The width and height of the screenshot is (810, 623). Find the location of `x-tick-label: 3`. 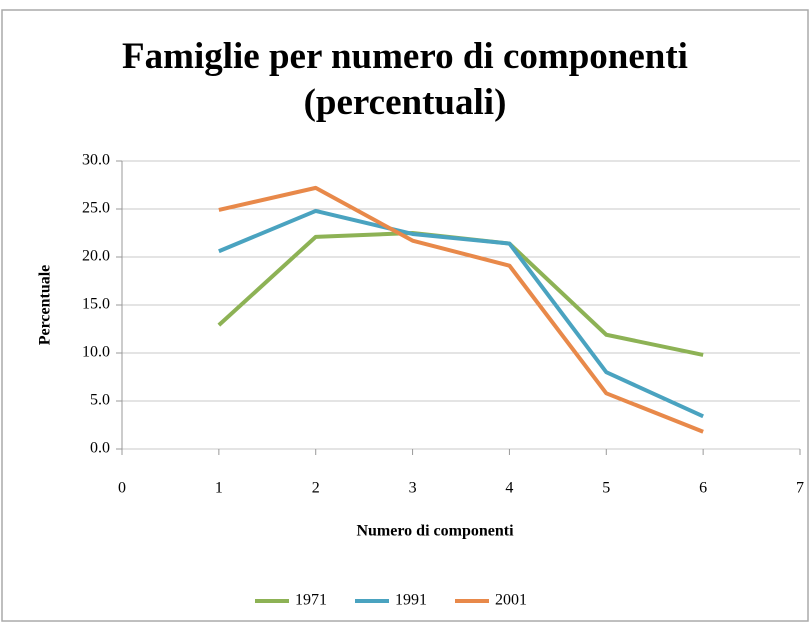

x-tick-label: 3 is located at coordinates (413, 488).